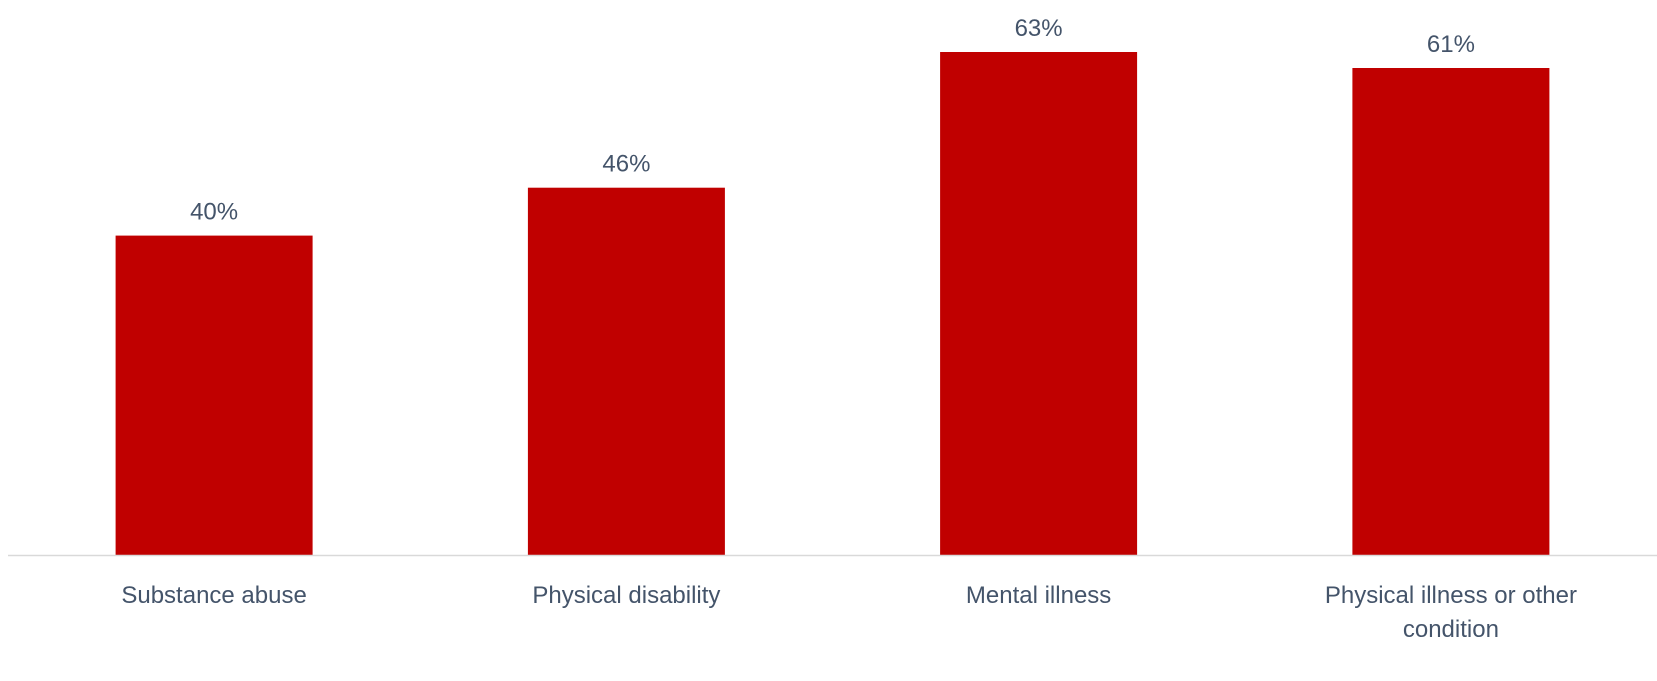  Describe the element at coordinates (1038, 595) in the screenshot. I see `category-label-2: Mental illness` at that location.